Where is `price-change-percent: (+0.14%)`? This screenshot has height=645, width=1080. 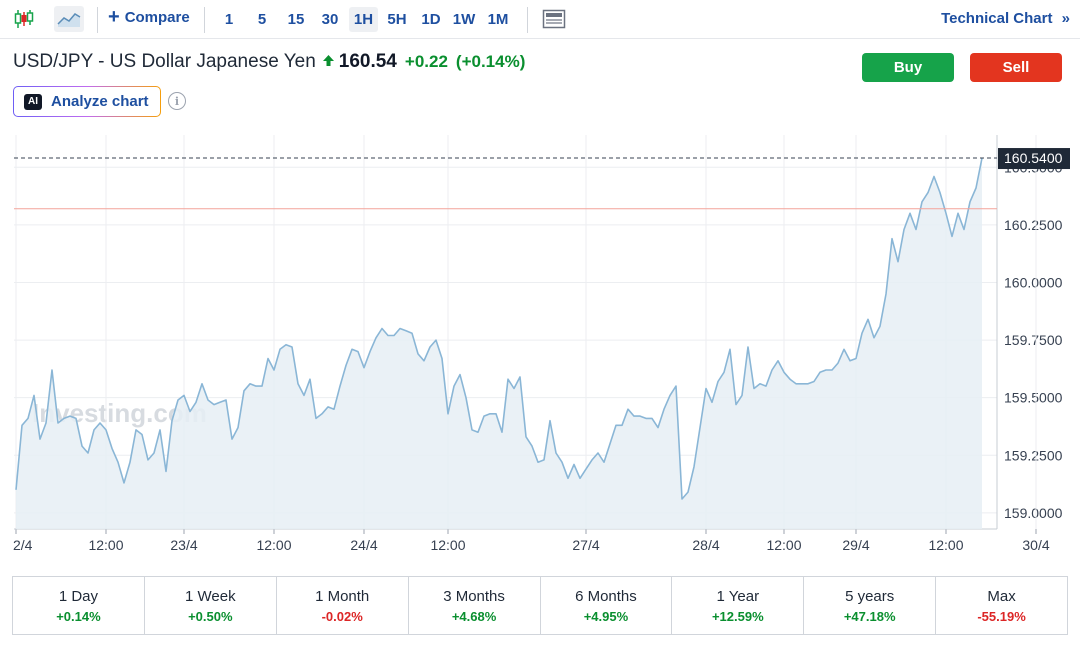 price-change-percent: (+0.14%) is located at coordinates (490, 61).